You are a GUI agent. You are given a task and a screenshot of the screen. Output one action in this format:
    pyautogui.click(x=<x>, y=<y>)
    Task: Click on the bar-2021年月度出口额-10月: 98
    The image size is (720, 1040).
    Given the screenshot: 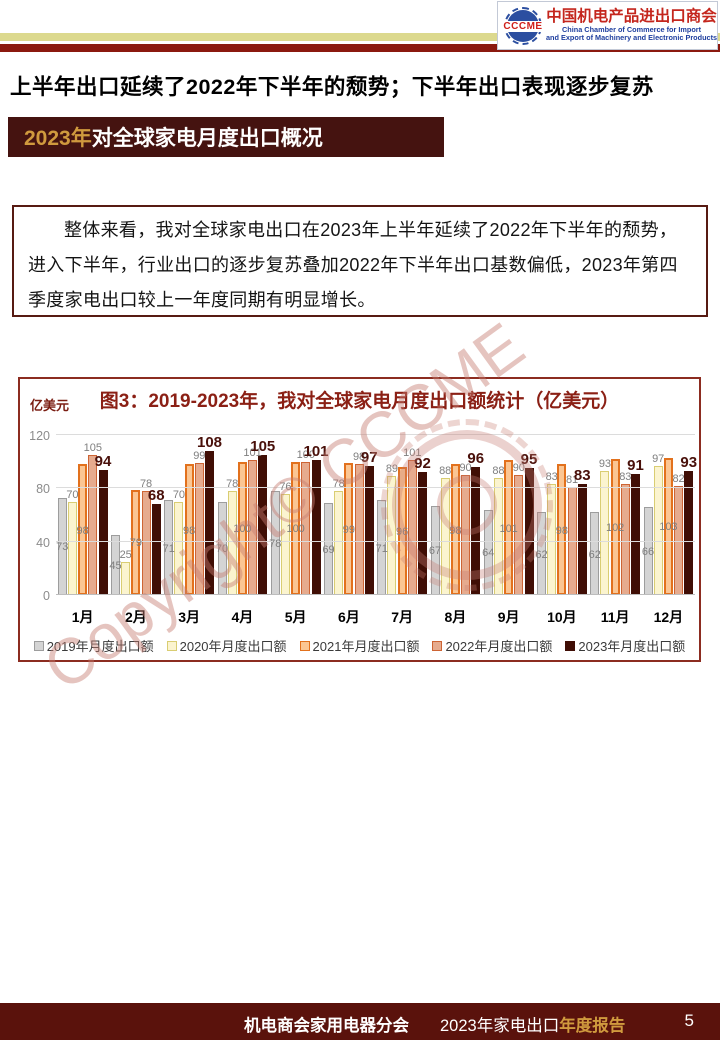 What is the action you would take?
    pyautogui.click(x=562, y=529)
    